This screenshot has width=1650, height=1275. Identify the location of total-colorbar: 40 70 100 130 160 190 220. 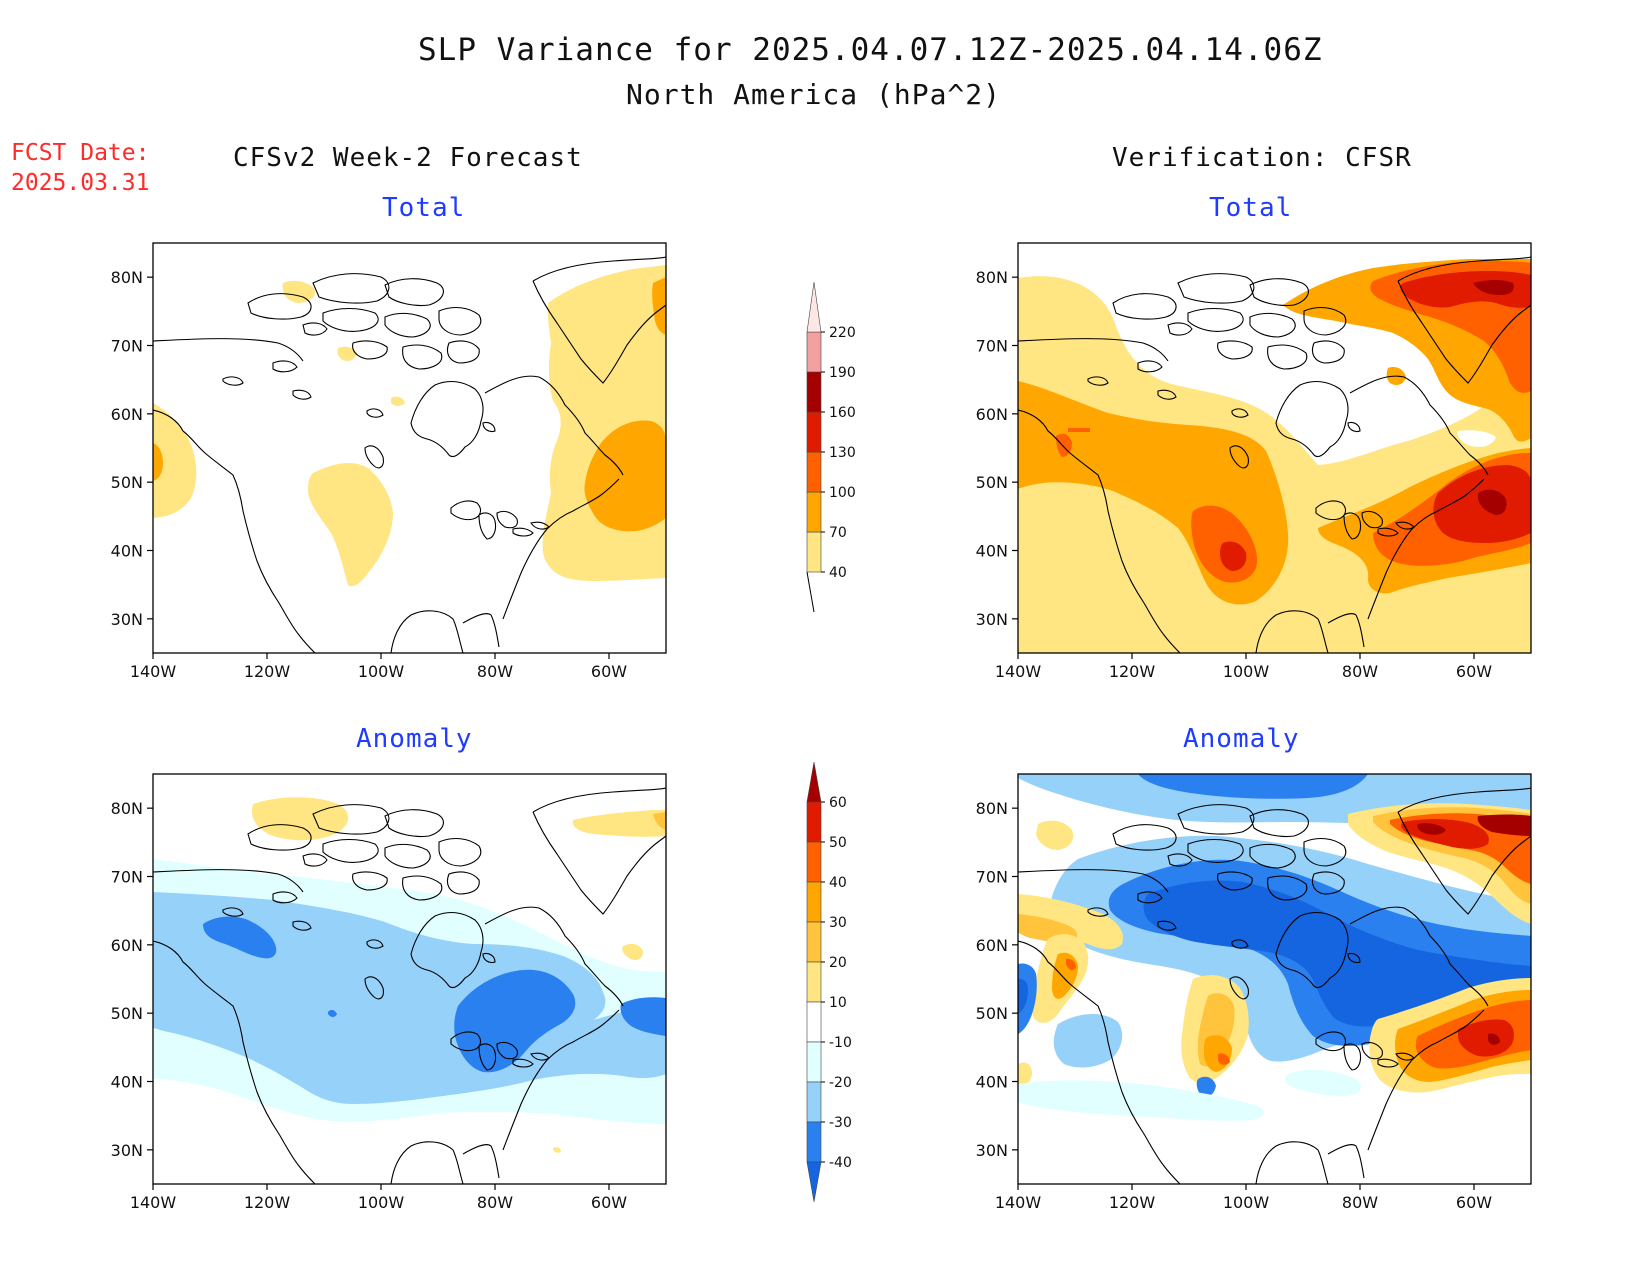
(831, 447).